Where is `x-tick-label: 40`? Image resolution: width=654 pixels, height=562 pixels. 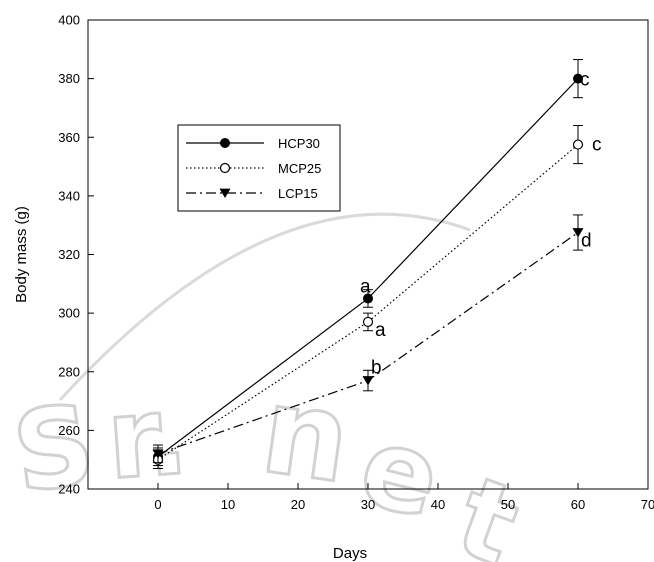 x-tick-label: 40 is located at coordinates (438, 504).